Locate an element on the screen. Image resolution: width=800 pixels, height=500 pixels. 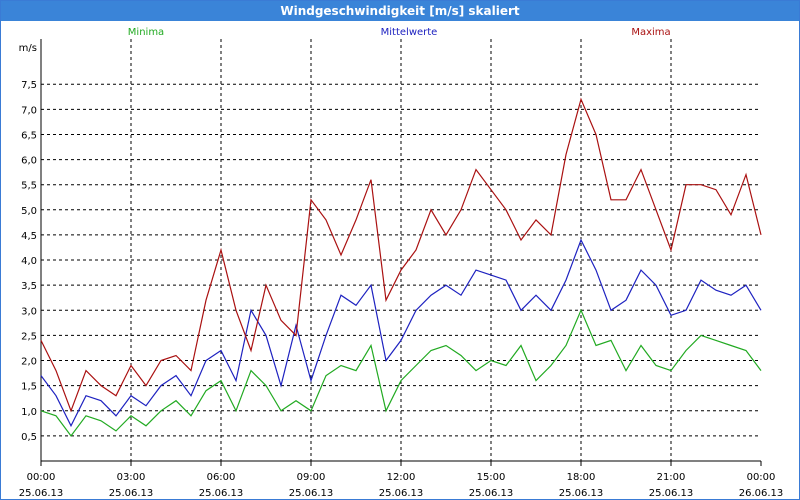
y-tick-label: 6,5 is located at coordinates (29, 135).